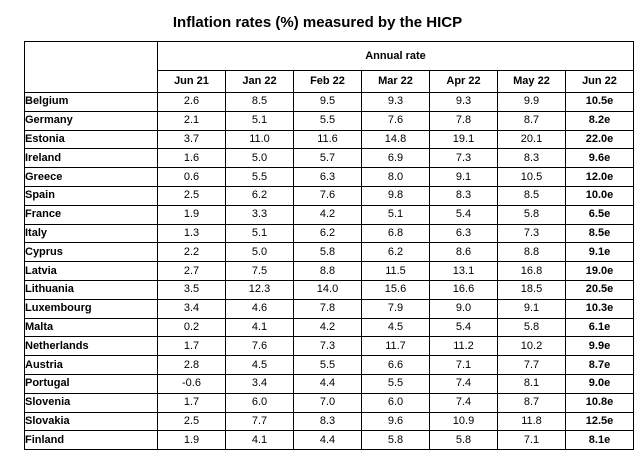 The image size is (635, 450). Describe the element at coordinates (91, 308) in the screenshot. I see `country-cell: Luxembourg` at that location.